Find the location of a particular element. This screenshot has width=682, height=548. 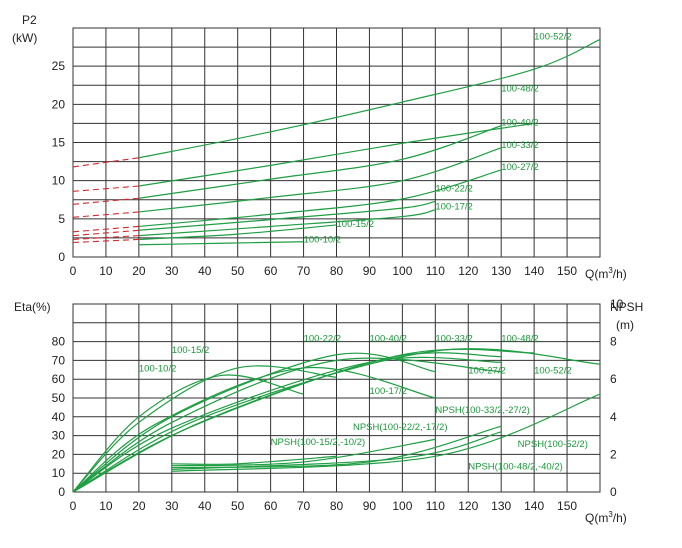

x-tick-label: 20 is located at coordinates (139, 271).